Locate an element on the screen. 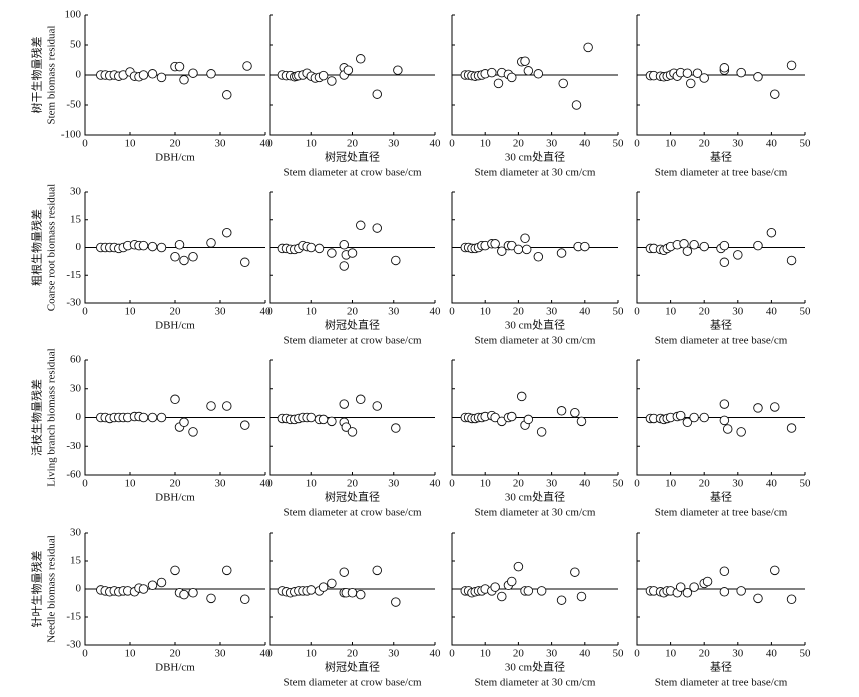  x-axis-label: Stem diameter at crow base/cm is located at coordinates (352, 513).